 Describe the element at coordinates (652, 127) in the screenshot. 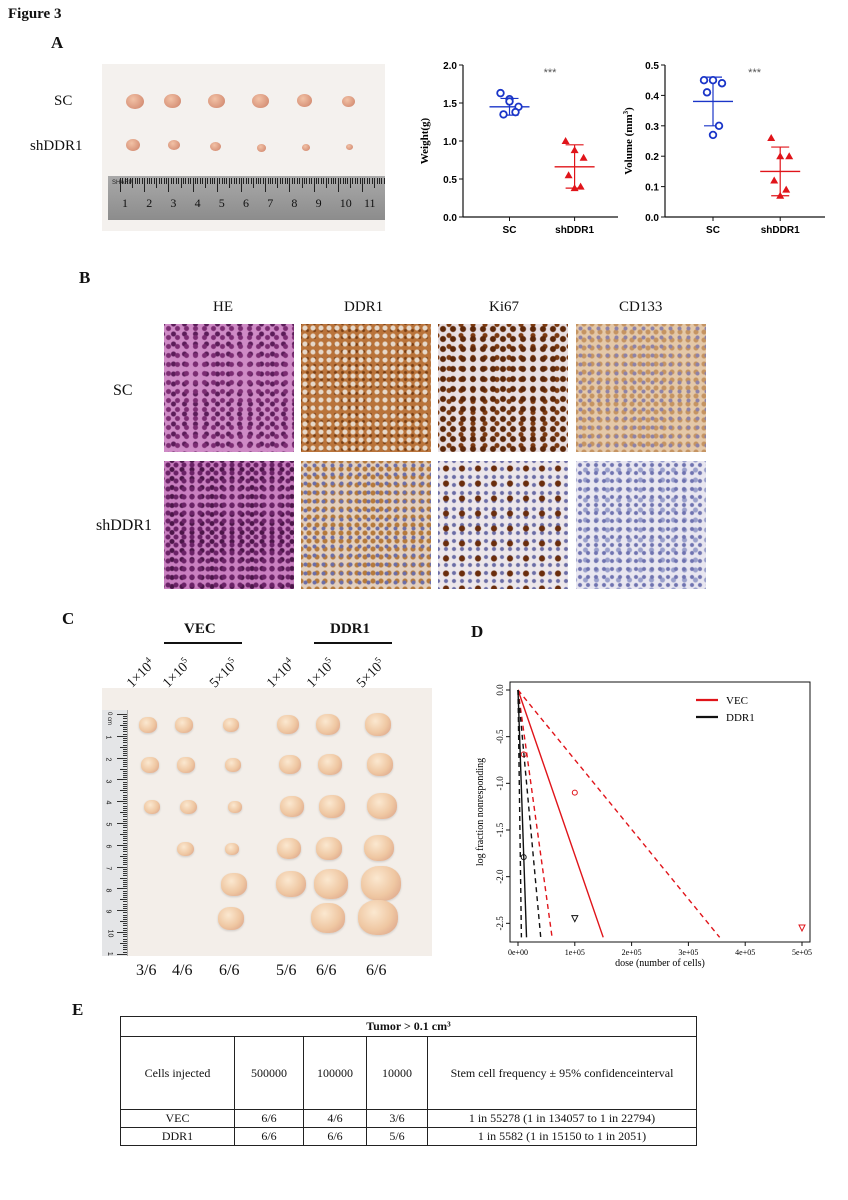

I see `y-tick-label: 0.3` at that location.